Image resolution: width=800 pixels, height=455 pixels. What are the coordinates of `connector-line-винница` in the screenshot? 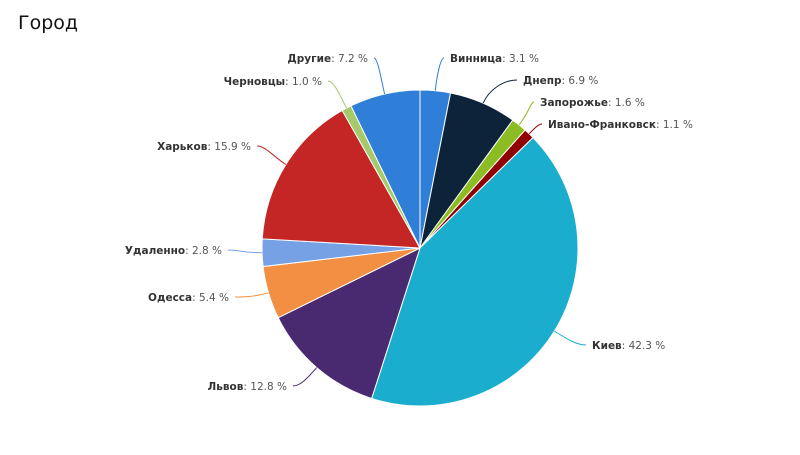 It's located at (439, 74).